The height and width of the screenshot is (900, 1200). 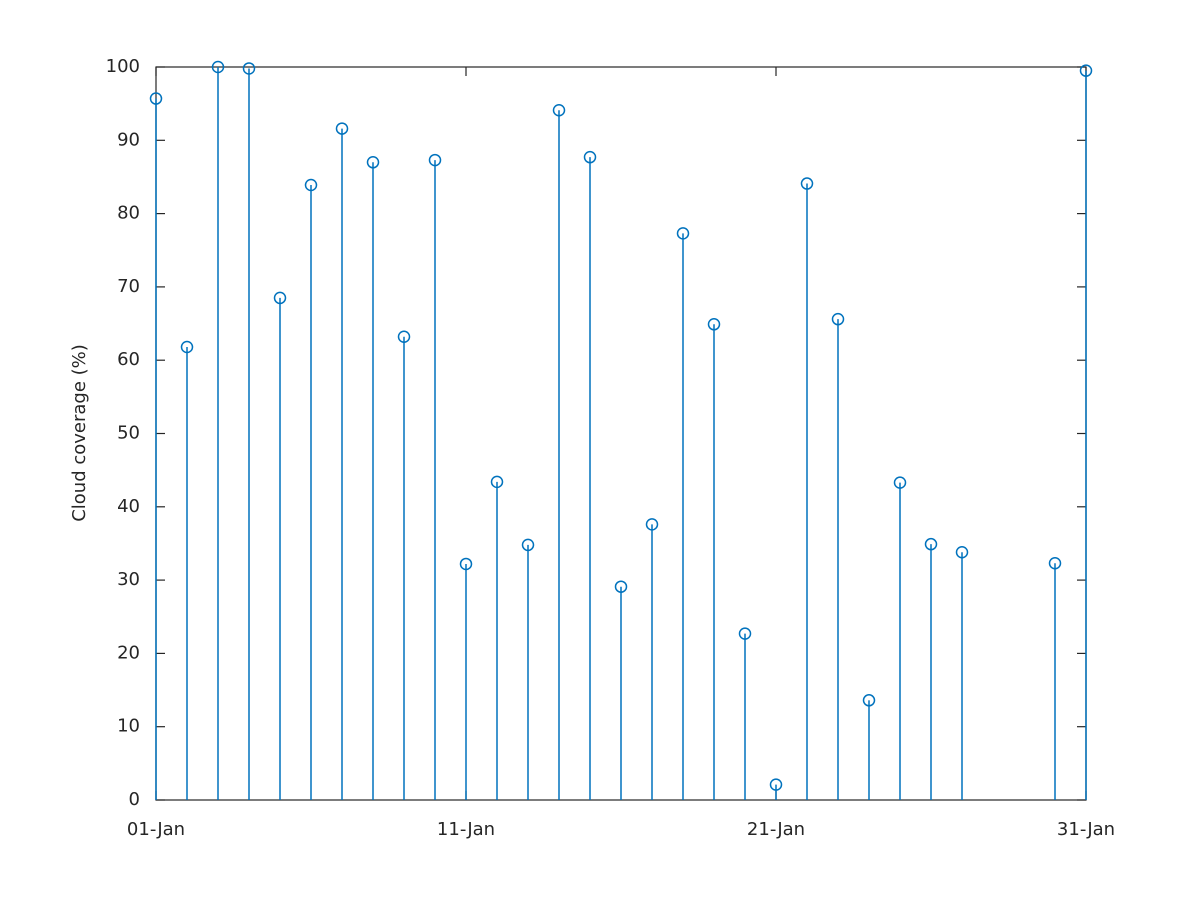 What do you see at coordinates (128, 579) in the screenshot?
I see `y-tick-label: 30` at bounding box center [128, 579].